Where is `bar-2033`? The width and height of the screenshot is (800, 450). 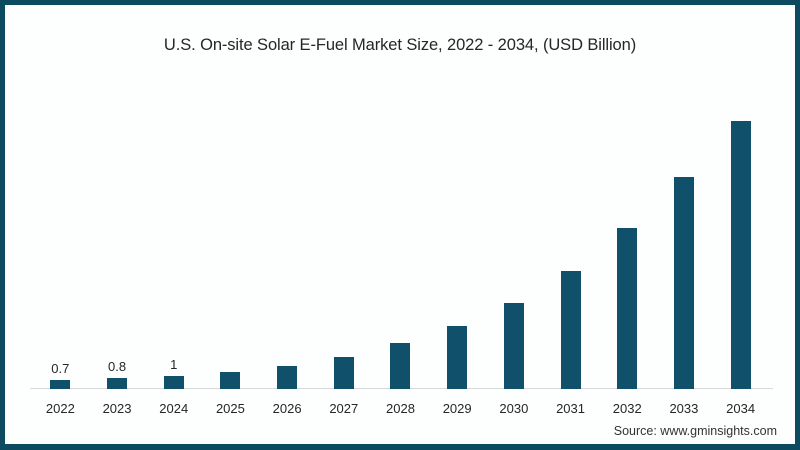 bar-2033 is located at coordinates (683, 283).